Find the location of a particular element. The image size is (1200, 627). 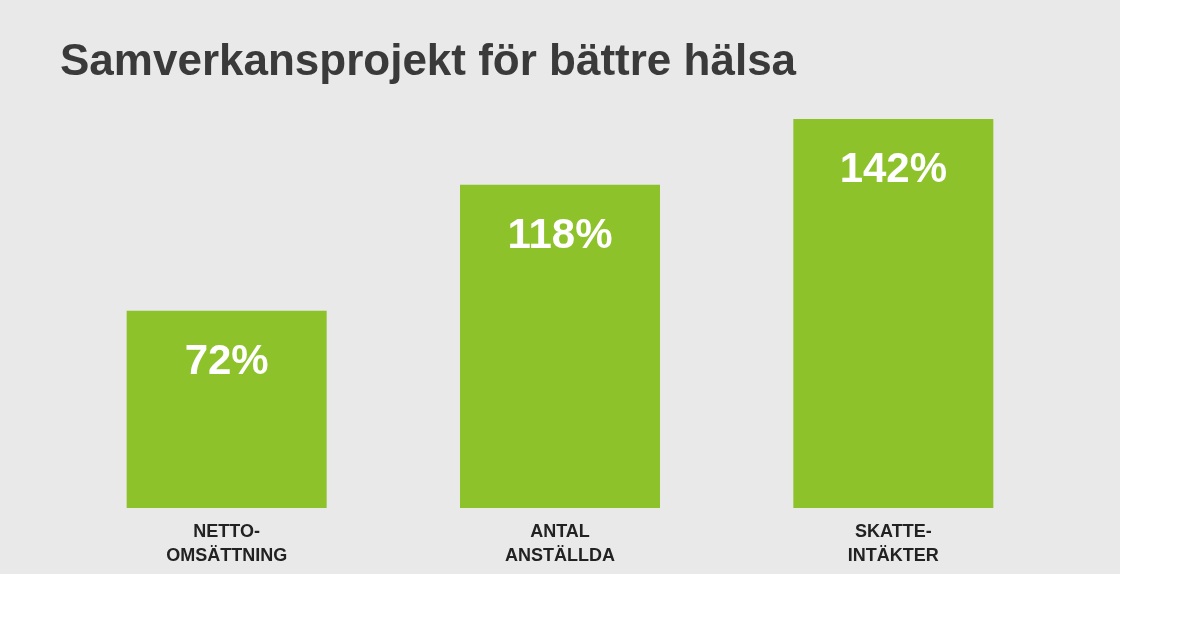

x-tick-label: NETTO-OMSÄTTNING is located at coordinates (227, 542).